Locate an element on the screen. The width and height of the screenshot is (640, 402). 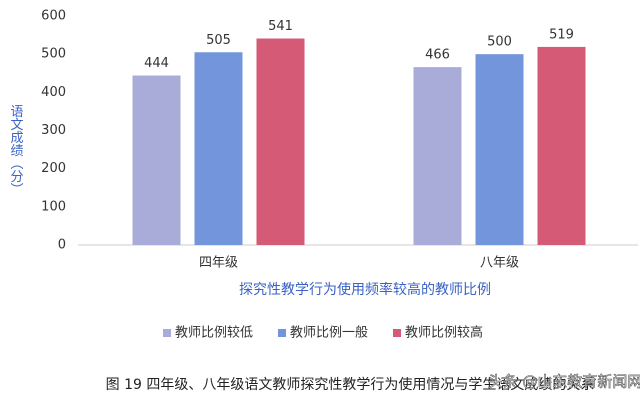
y-tick-label: 0 is located at coordinates (62, 245).